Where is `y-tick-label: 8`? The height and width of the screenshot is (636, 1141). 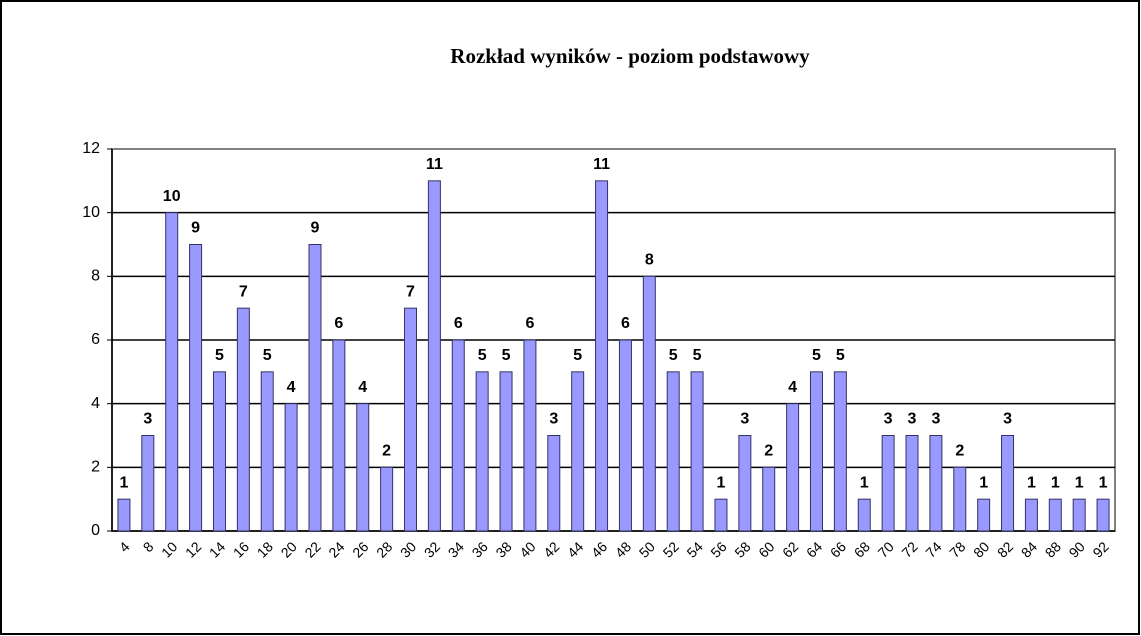 y-tick-label: 8 is located at coordinates (95, 276).